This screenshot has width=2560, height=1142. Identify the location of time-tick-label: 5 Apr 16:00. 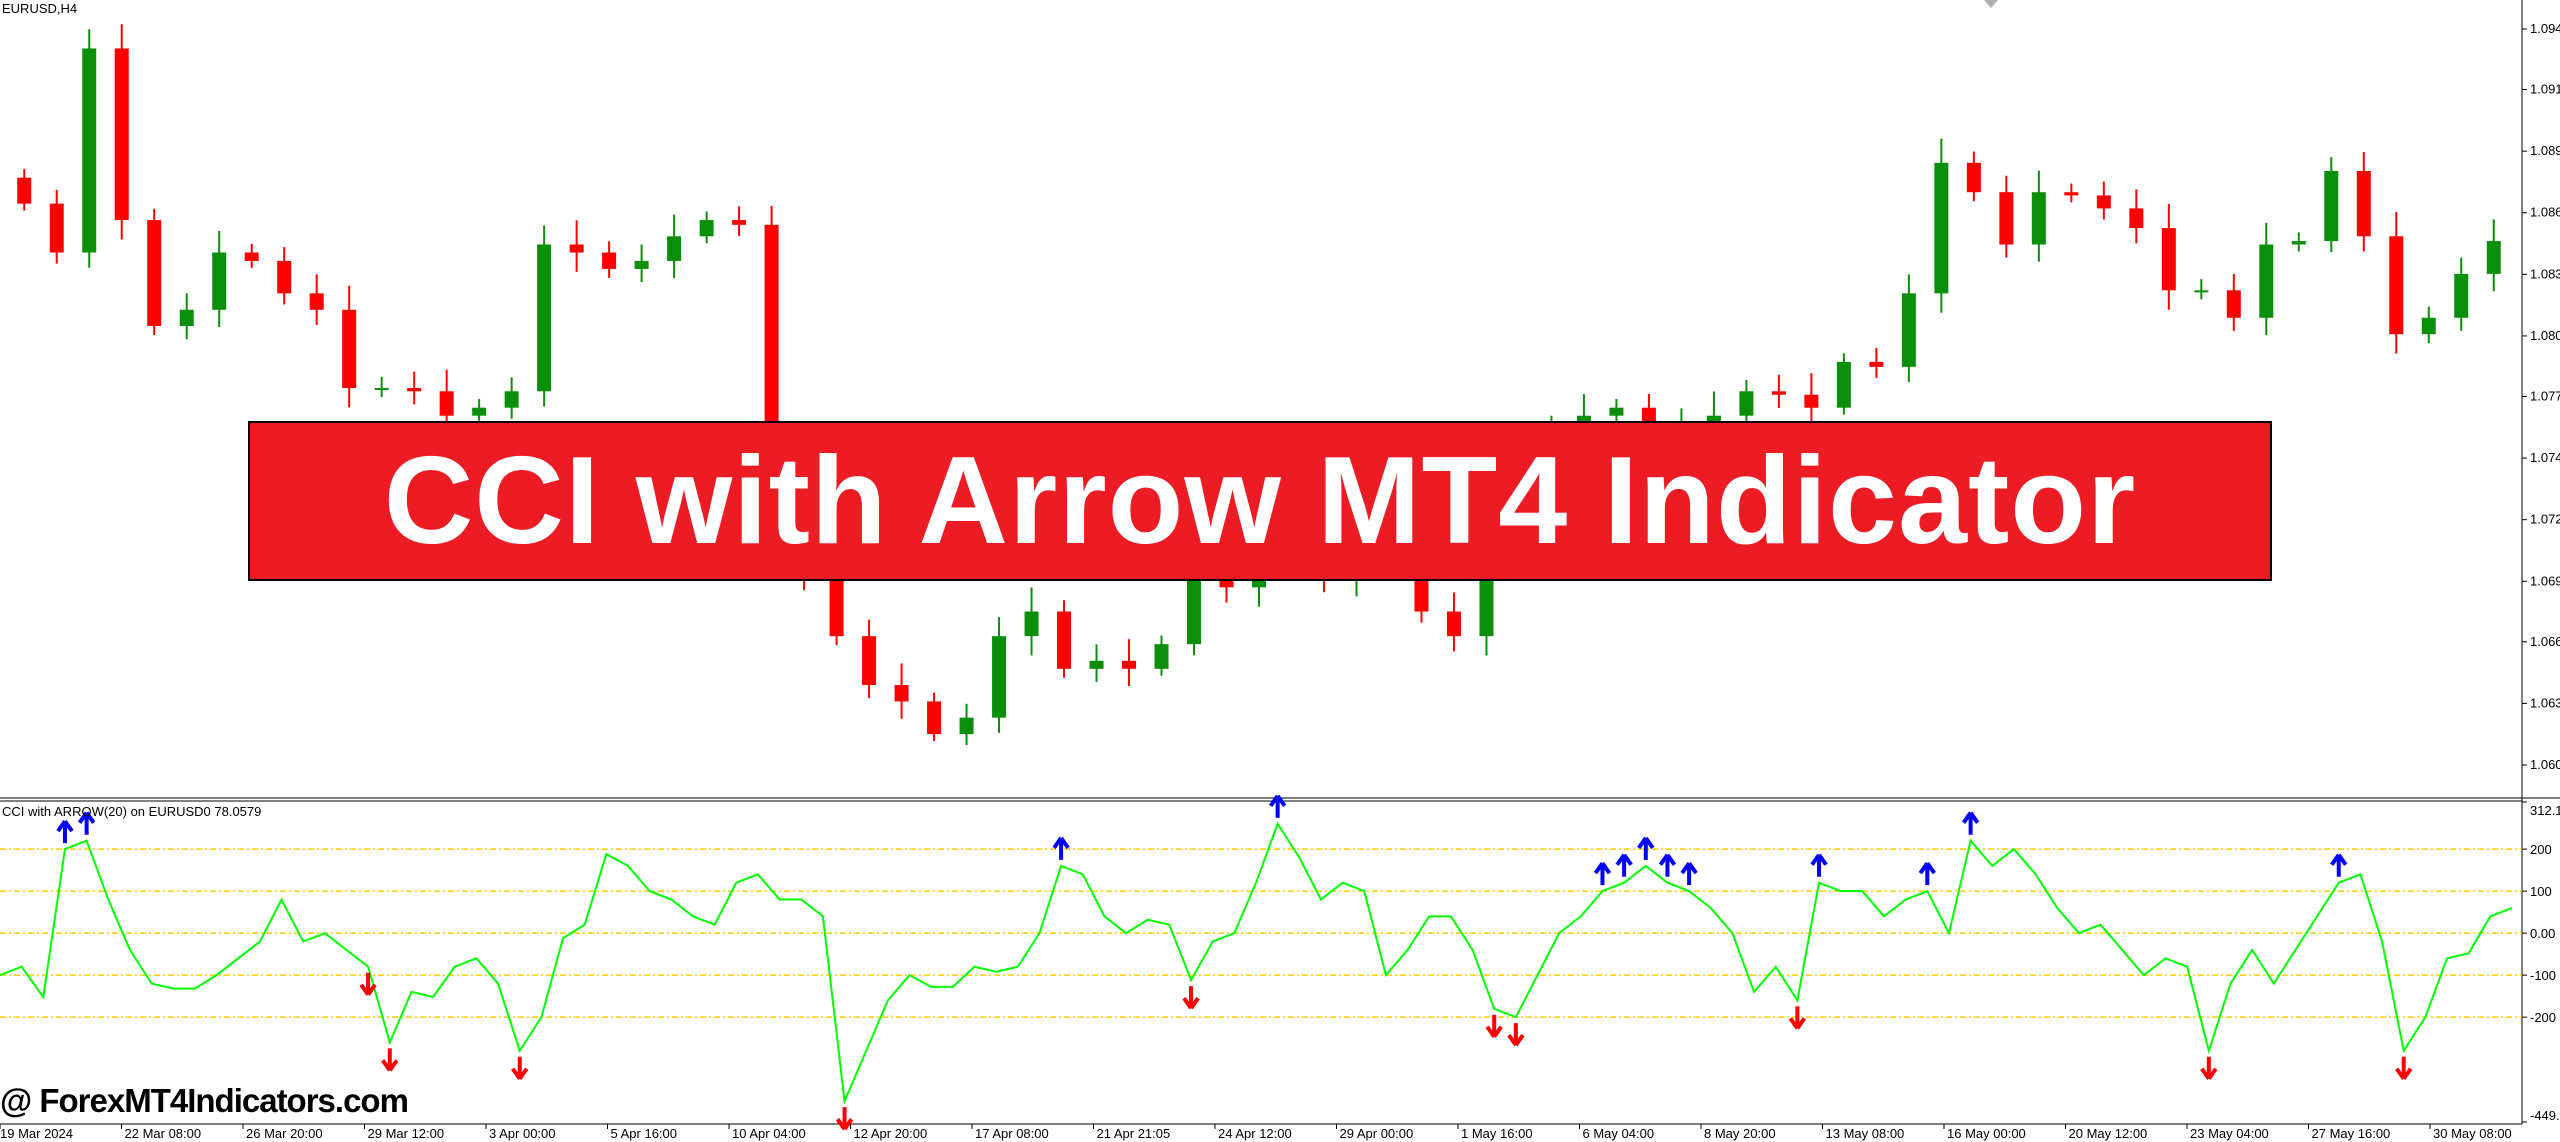
(644, 1133).